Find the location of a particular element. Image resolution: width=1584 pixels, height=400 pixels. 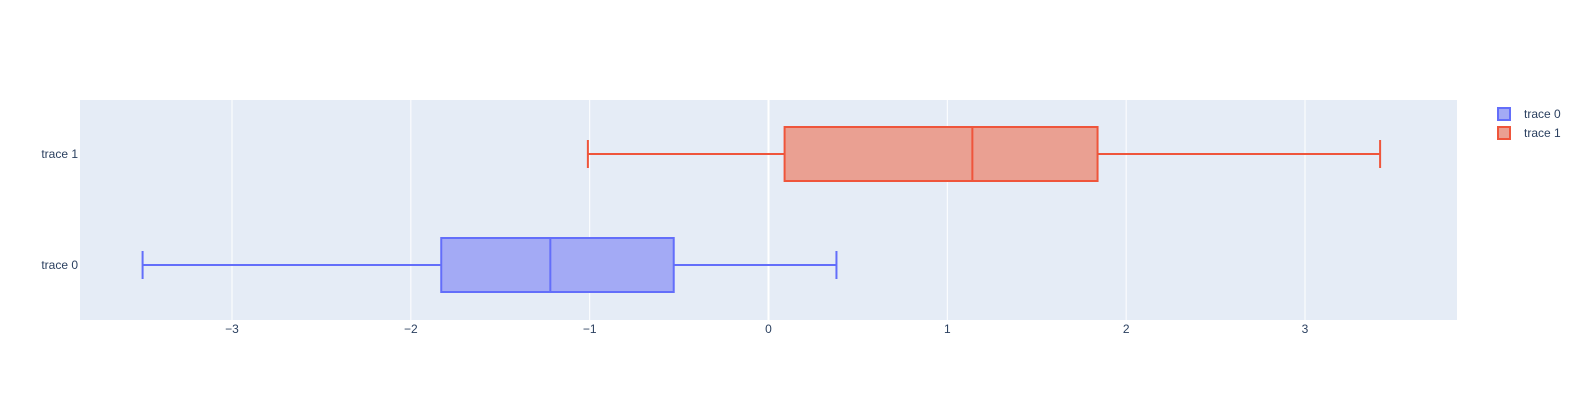

x-tick-label: 0 is located at coordinates (768, 329).